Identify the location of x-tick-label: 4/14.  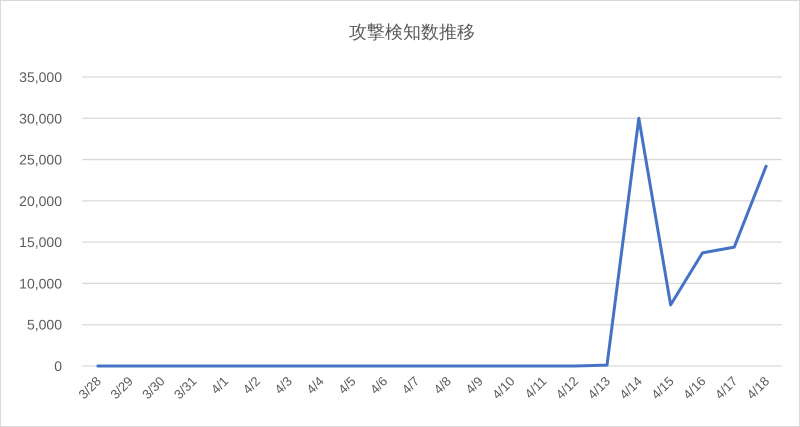
(630, 388).